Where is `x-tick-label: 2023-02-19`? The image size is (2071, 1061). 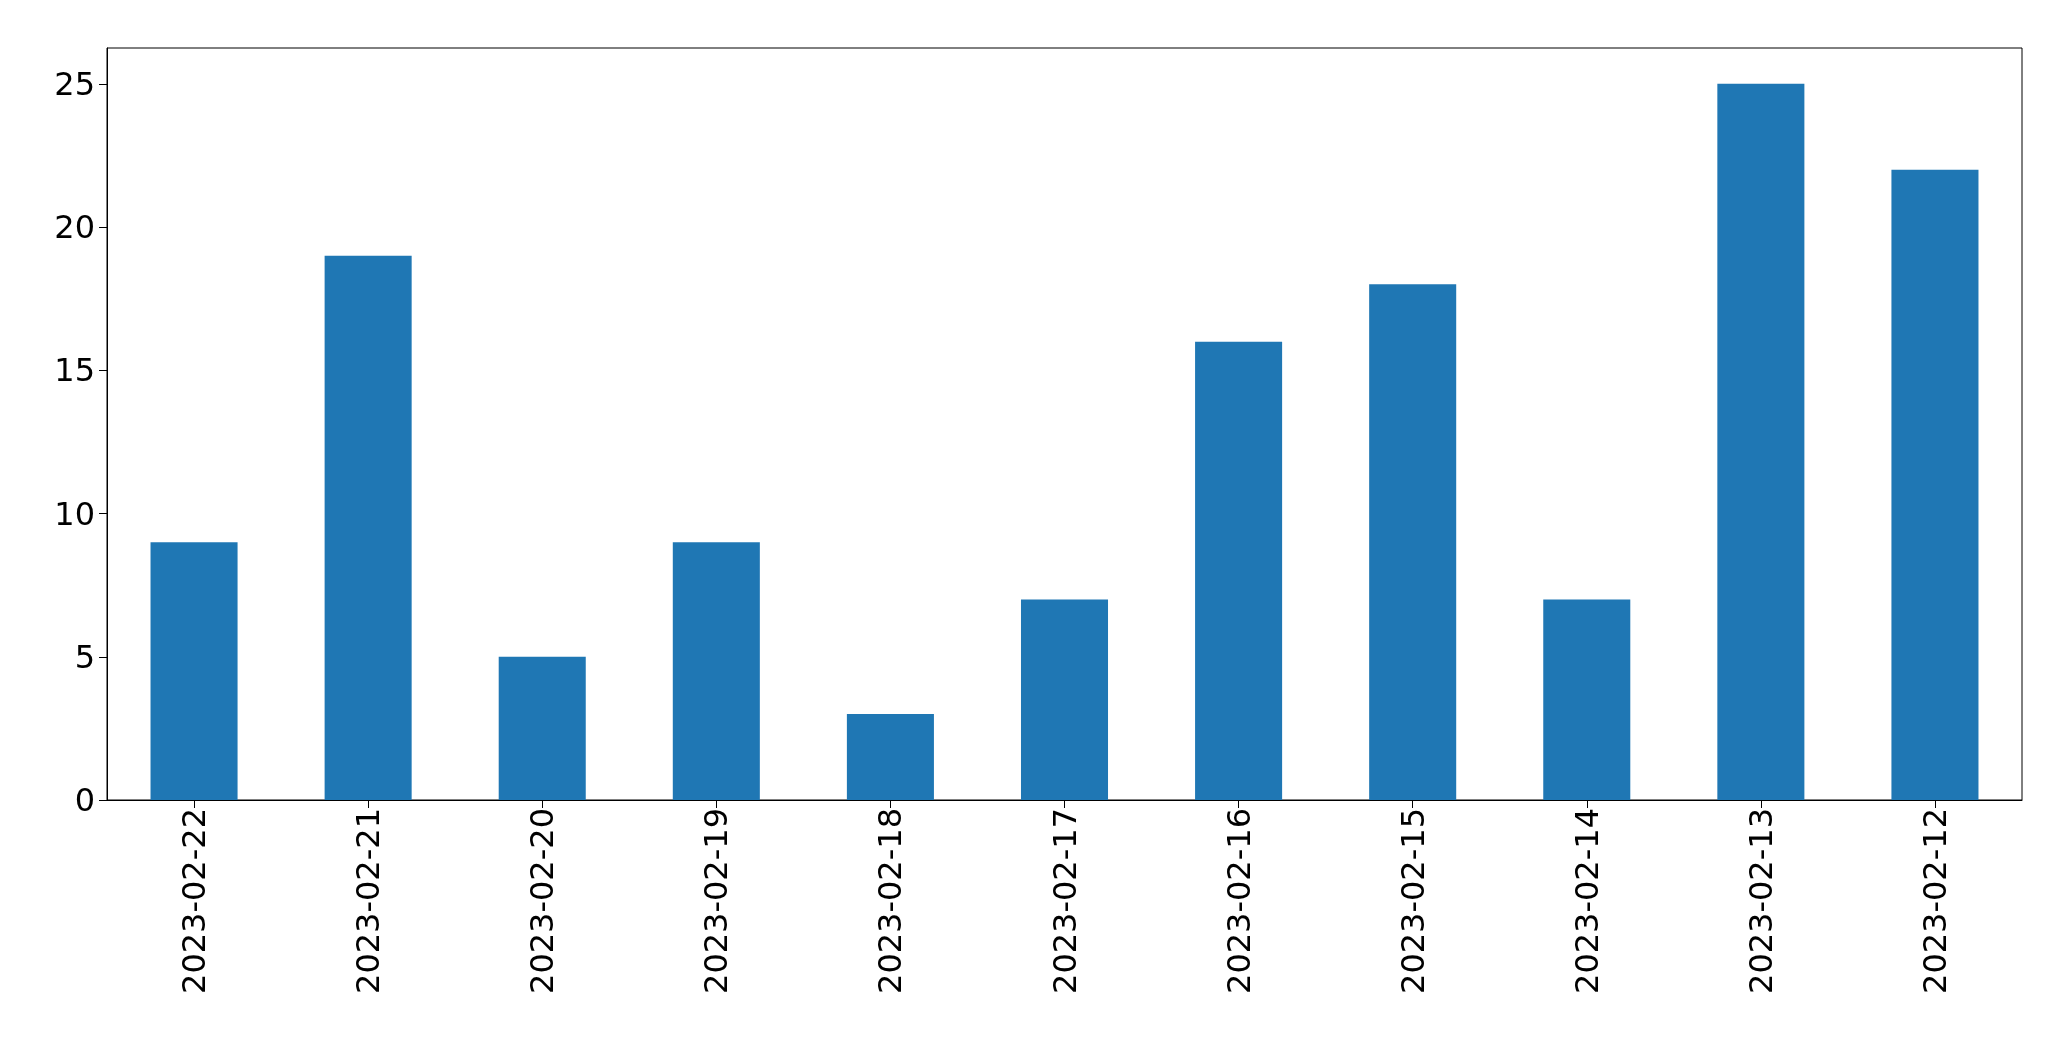 x-tick-label: 2023-02-19 is located at coordinates (716, 901).